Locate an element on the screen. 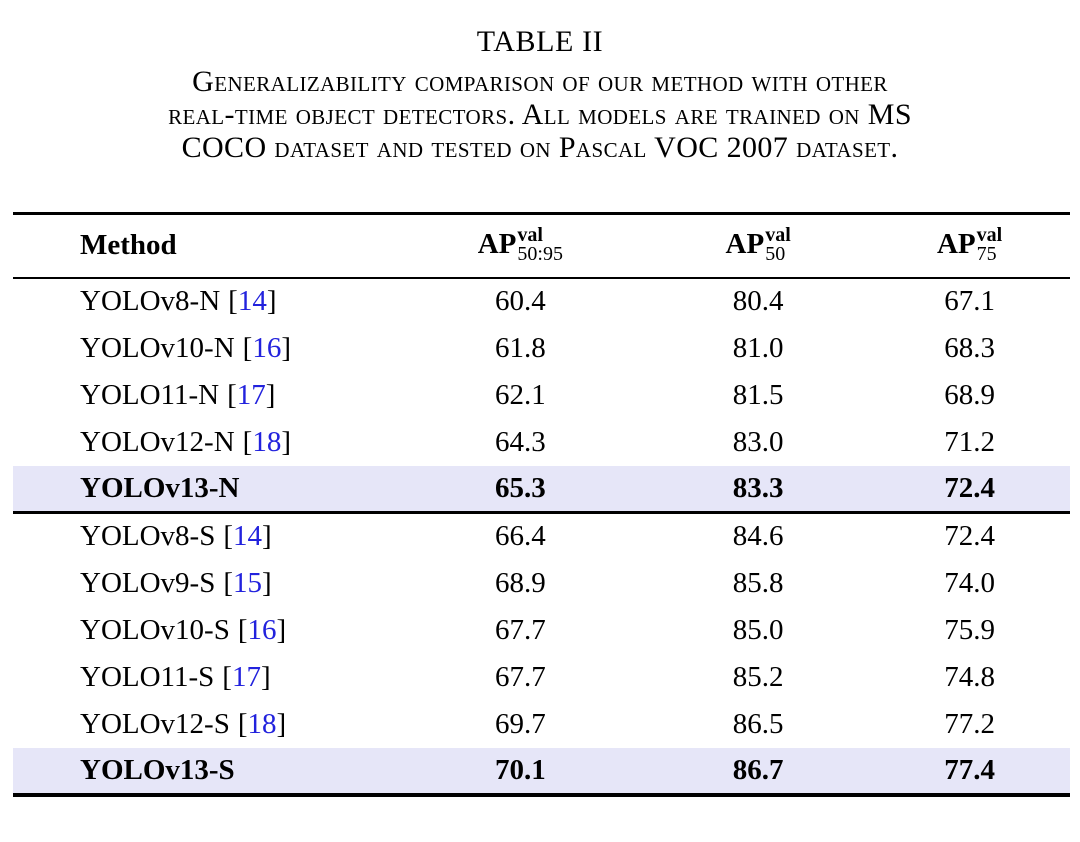 This screenshot has width=1080, height=842. method-name: YOLOv8-N is located at coordinates (150, 301).